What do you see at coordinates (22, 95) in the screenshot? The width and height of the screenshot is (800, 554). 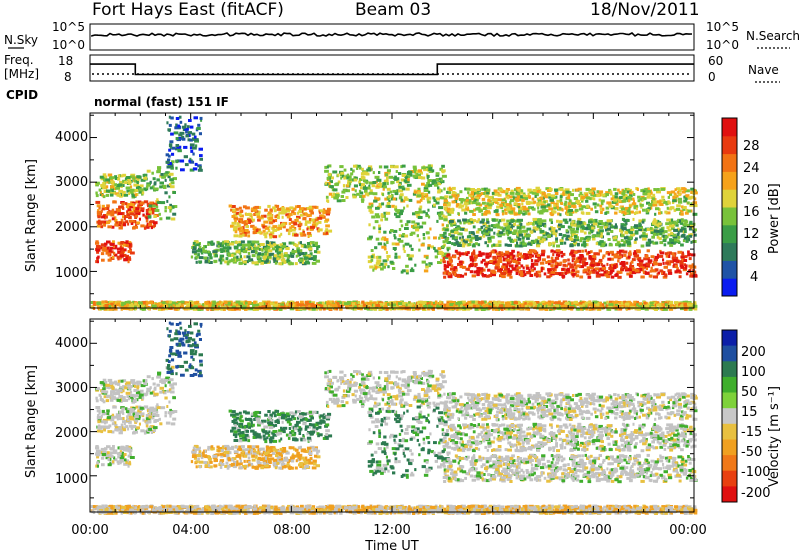 I see `cpid-label: CPID` at bounding box center [22, 95].